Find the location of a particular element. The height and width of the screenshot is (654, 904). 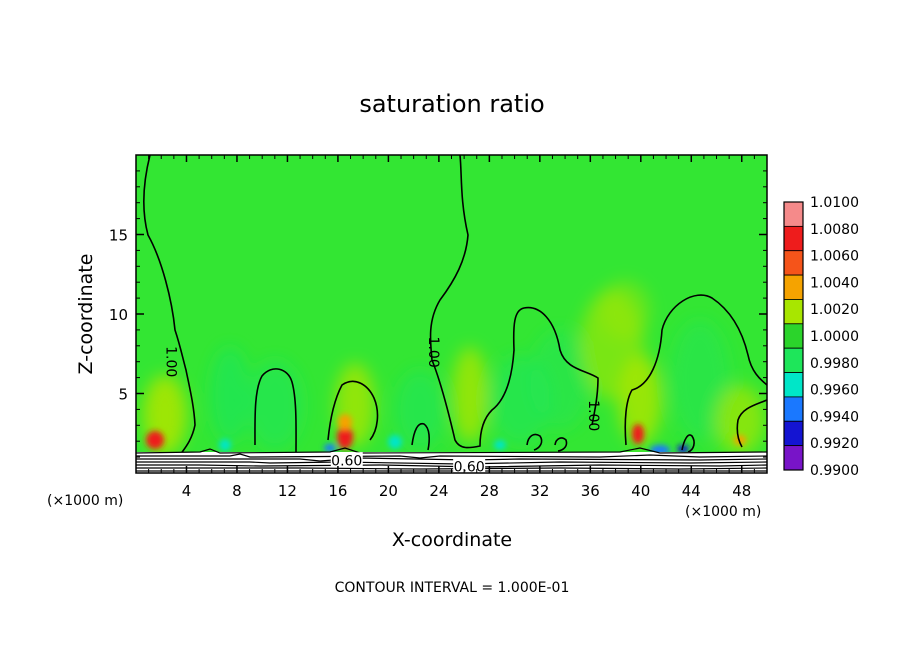

x-axis-label: X-coordinate is located at coordinates (452, 540).